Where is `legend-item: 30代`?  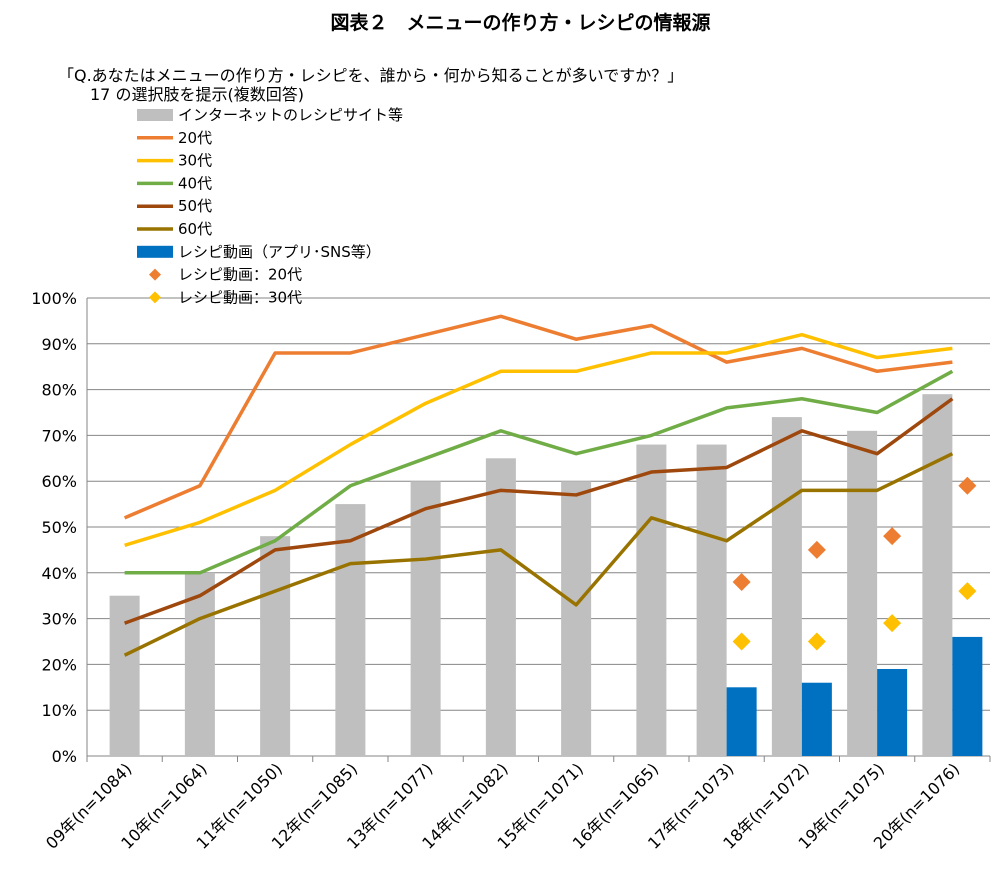 legend-item: 30代 is located at coordinates (174, 161).